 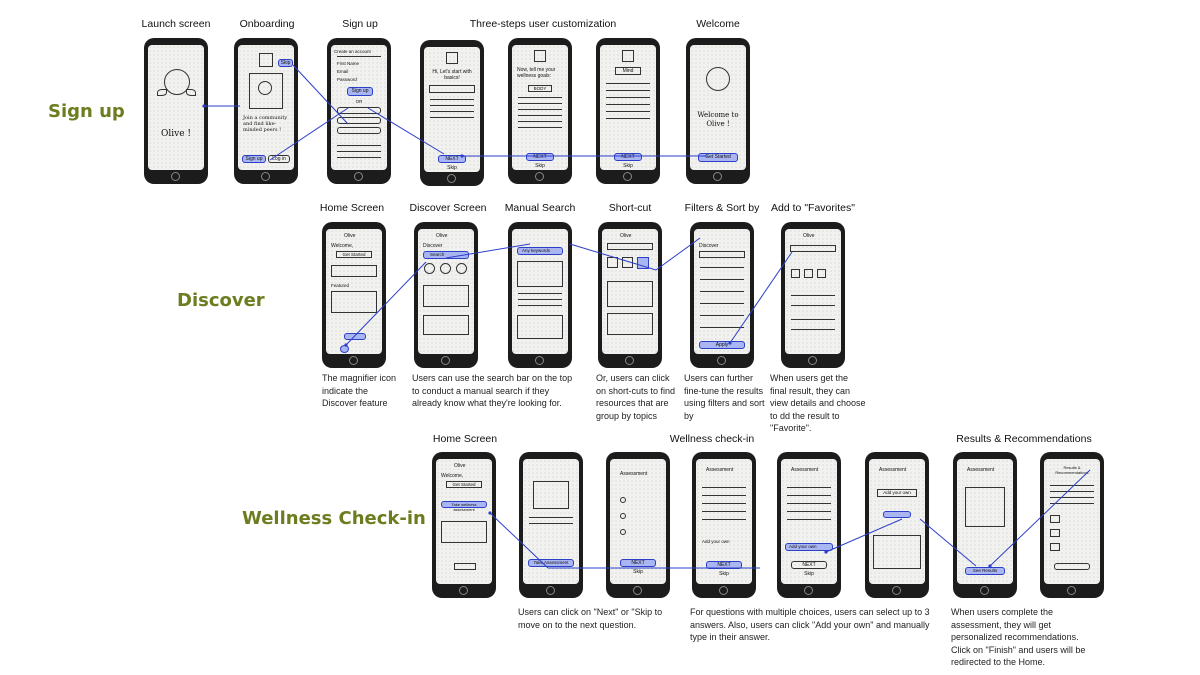 What do you see at coordinates (267, 24) in the screenshot?
I see `label-onboarding: Onboarding` at bounding box center [267, 24].